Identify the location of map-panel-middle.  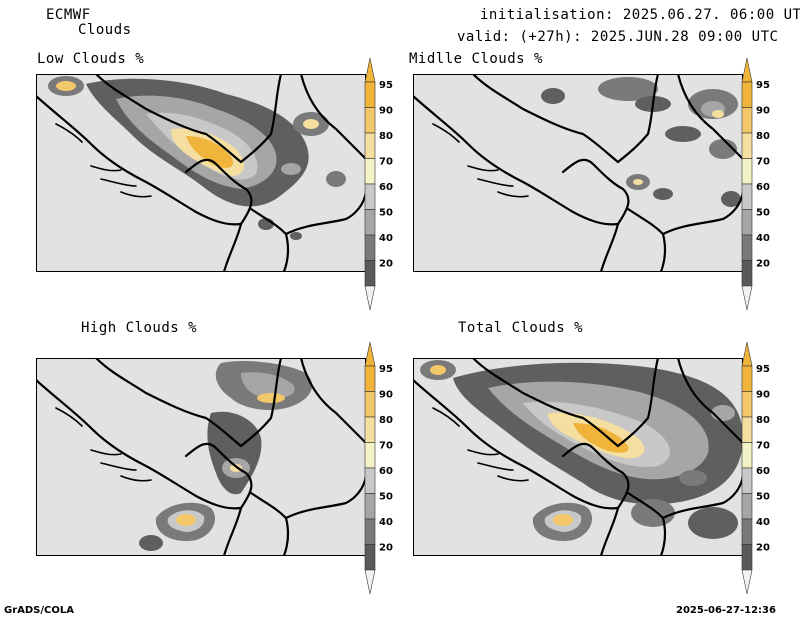
(578, 173).